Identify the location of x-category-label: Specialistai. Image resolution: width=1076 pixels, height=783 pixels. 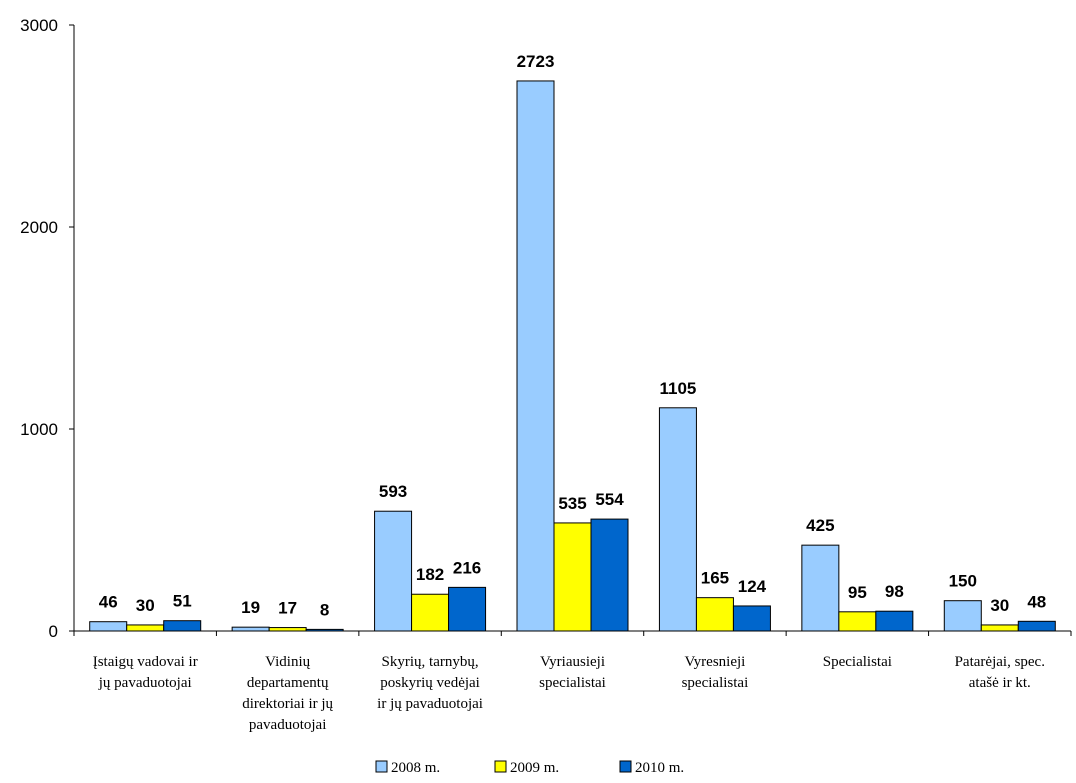
(857, 662).